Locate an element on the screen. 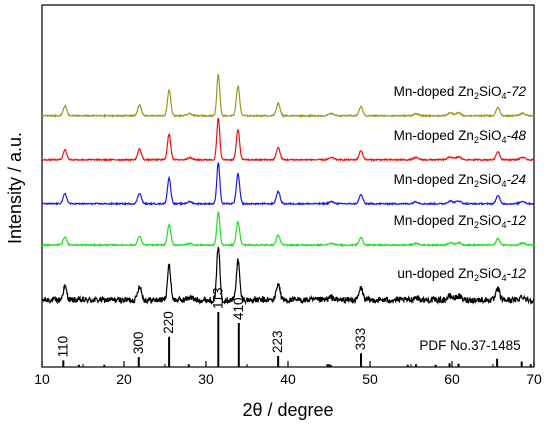 This screenshot has width=550, height=428. x-tick-label-30: 30 is located at coordinates (206, 379).